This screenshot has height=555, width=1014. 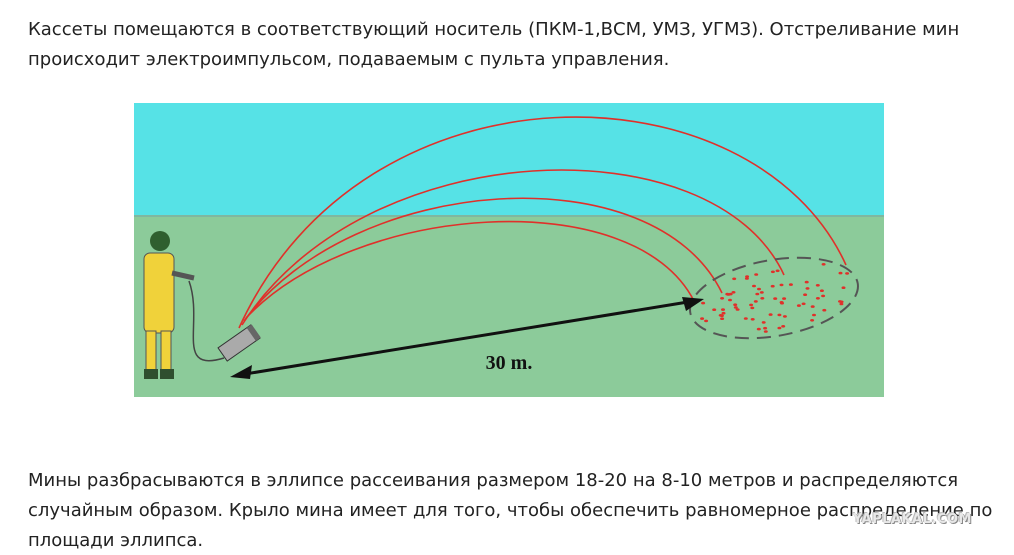 I want to click on mines, so click(x=775, y=298).